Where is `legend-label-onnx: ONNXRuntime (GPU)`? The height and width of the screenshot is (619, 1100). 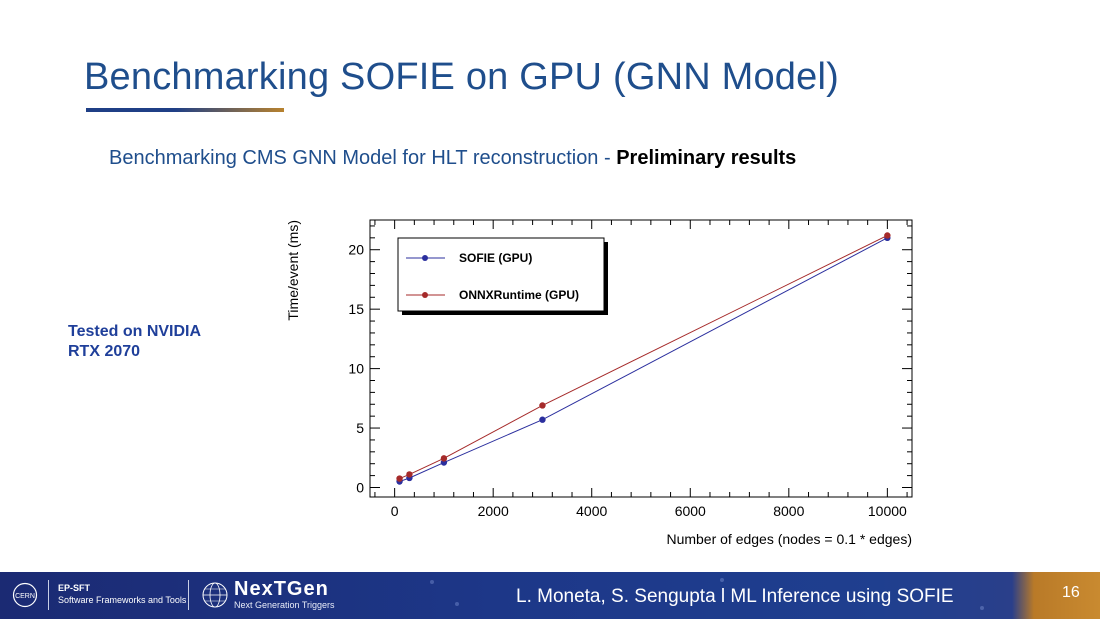 legend-label-onnx: ONNXRuntime (GPU) is located at coordinates (519, 295).